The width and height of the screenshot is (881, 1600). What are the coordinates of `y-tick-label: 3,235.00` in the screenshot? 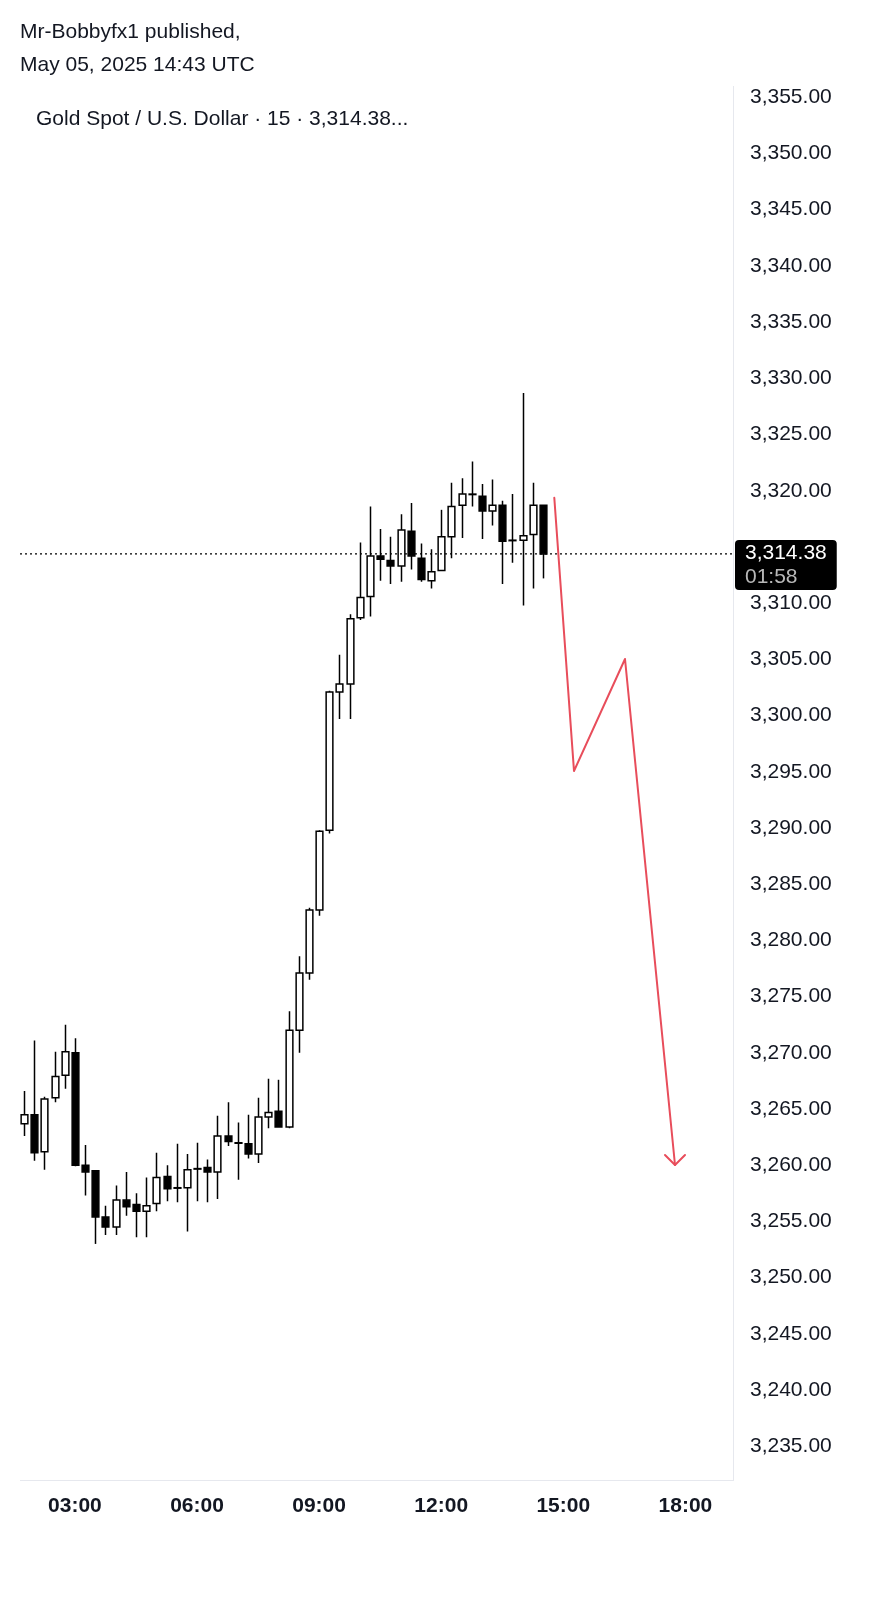 It's located at (791, 1445).